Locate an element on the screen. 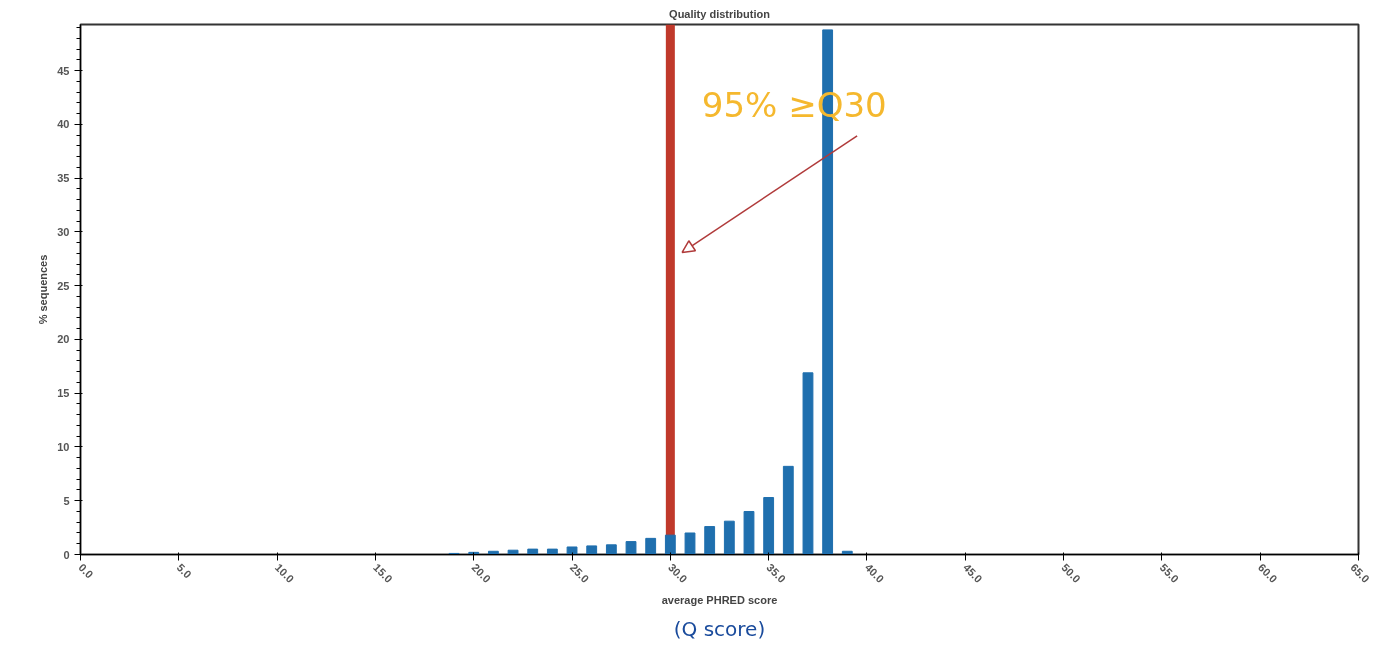 This screenshot has width=1382, height=656. y-tick-label: 35 is located at coordinates (63, 178).